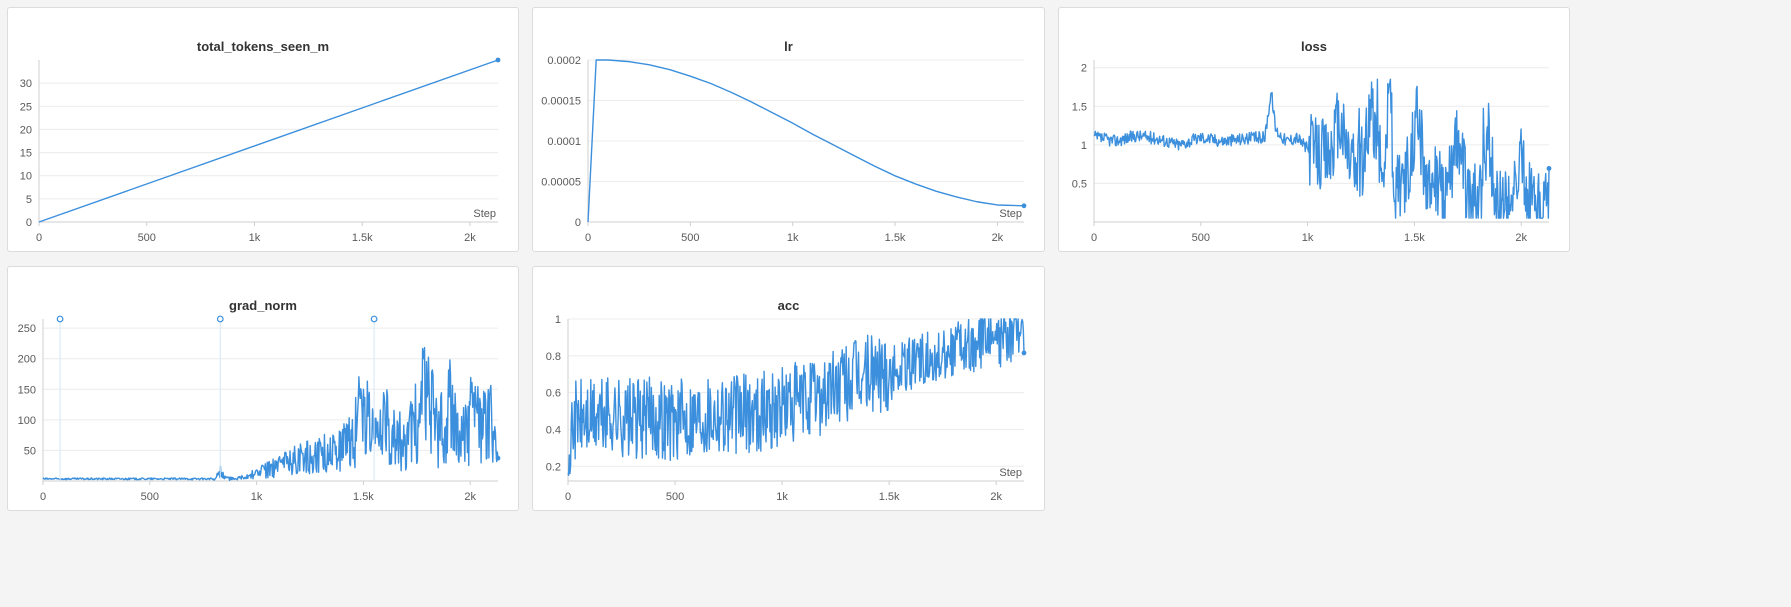 The width and height of the screenshot is (1791, 607). I want to click on y-tick-label: 1.5, so click(1079, 107).